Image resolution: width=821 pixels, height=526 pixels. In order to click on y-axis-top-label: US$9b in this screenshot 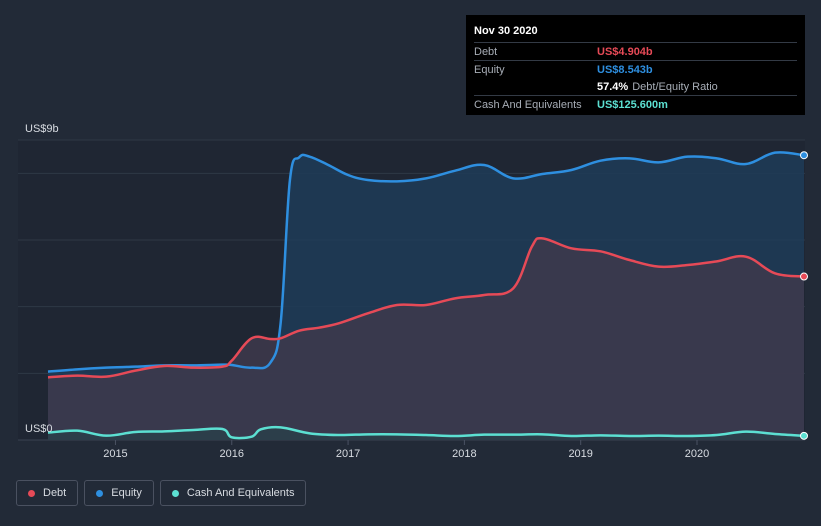, I will do `click(42, 129)`.